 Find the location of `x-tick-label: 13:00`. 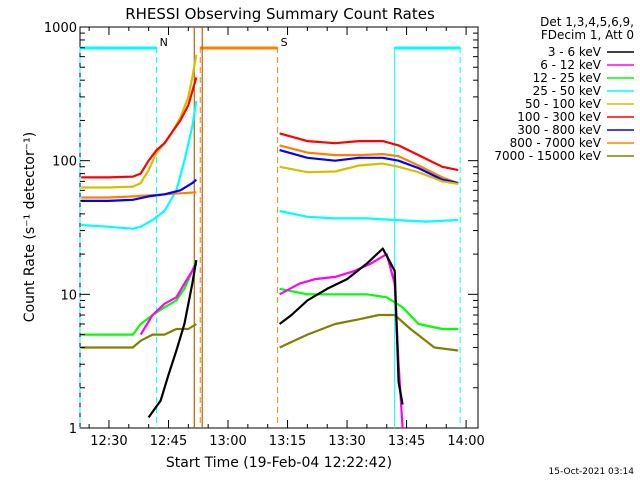

x-tick-label: 13:00 is located at coordinates (227, 441).